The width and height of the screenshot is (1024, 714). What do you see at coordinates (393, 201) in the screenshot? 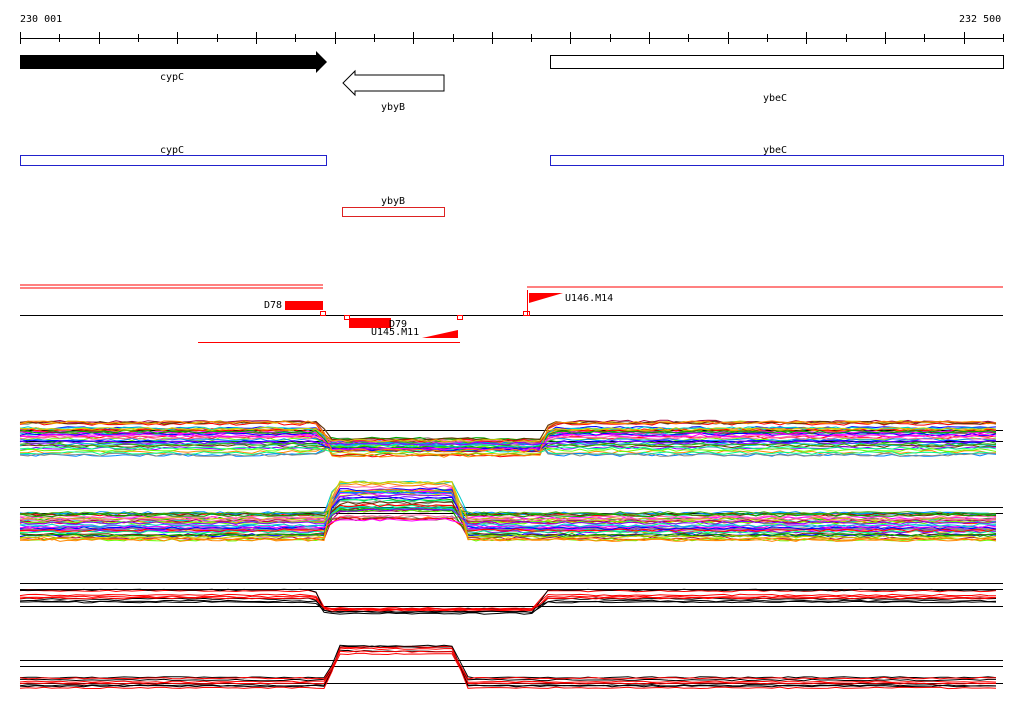
I see `annotation-label-ybyB: ybyB` at bounding box center [393, 201].